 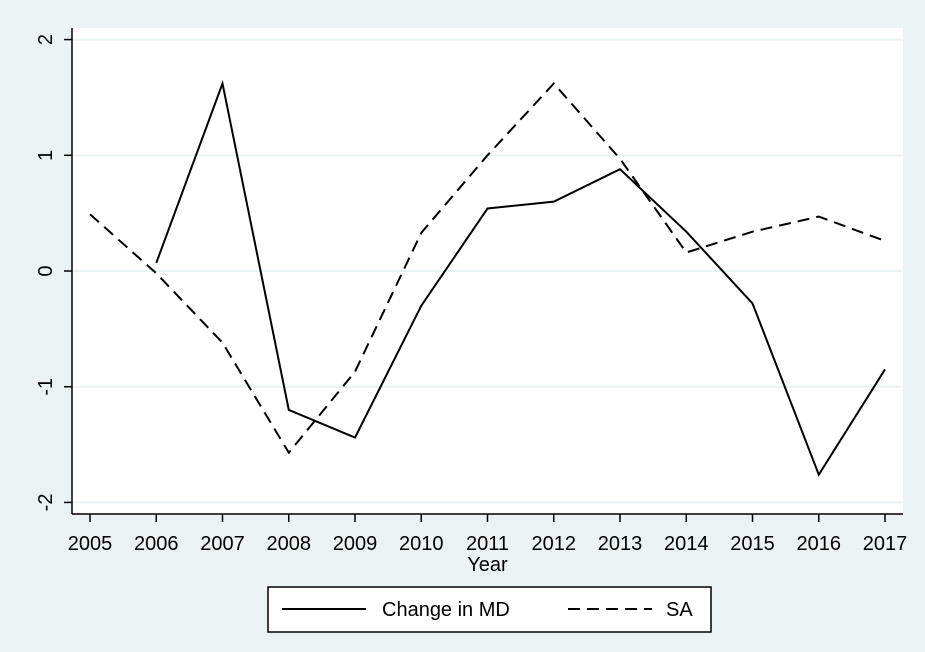 I want to click on y-tick-label: -2, so click(x=46, y=503).